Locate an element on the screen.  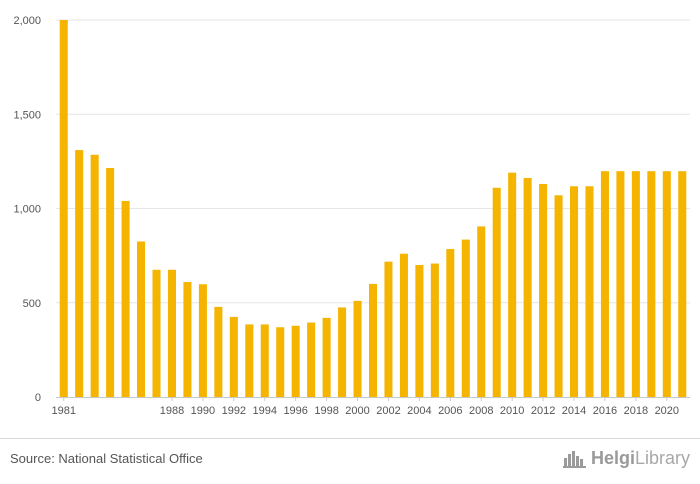
brand-name-second: Library is located at coordinates (662, 458).